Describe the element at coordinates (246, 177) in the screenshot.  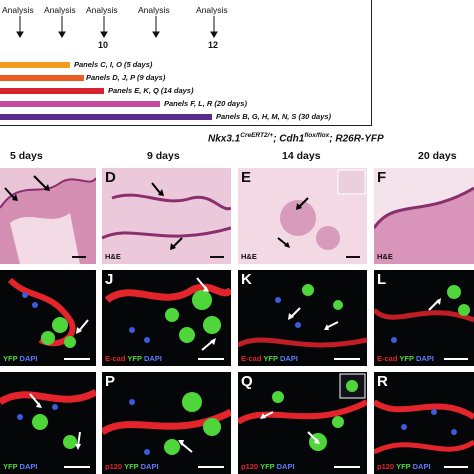
I see `panel-letter-e: E` at that location.